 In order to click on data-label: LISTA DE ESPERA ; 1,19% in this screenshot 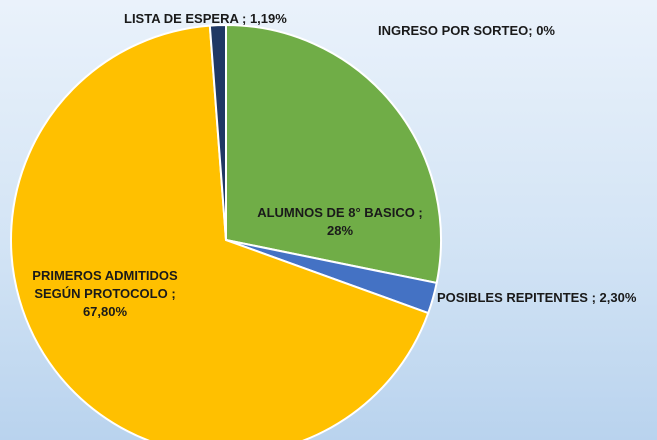, I will do `click(205, 19)`.